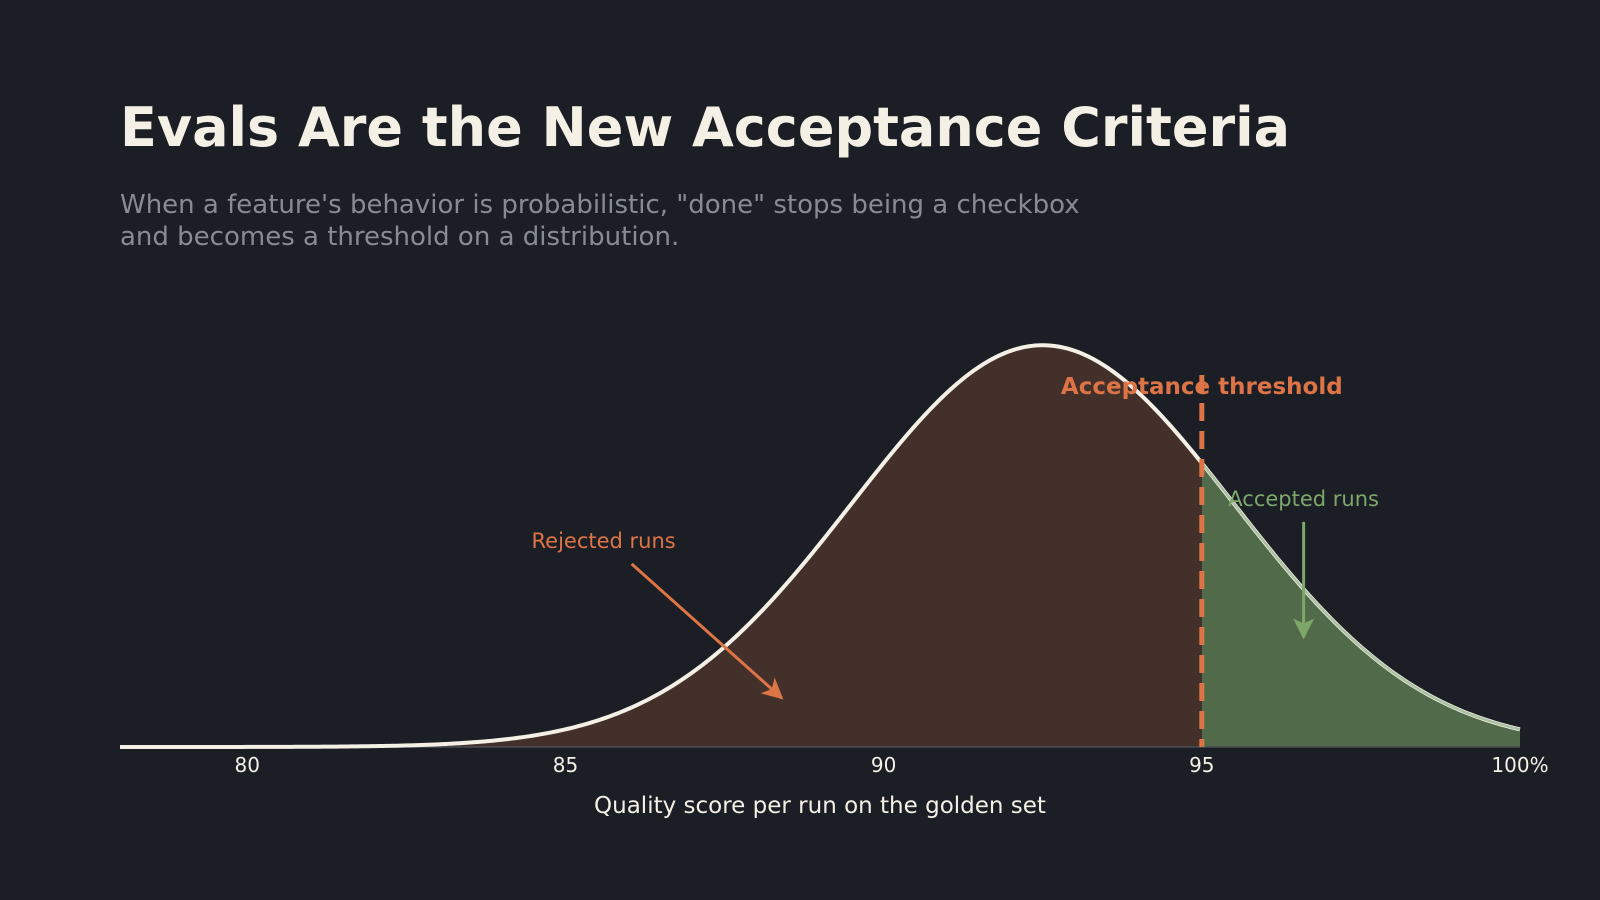 The image size is (1600, 900). I want to click on accepted-region, so click(1360, 605).